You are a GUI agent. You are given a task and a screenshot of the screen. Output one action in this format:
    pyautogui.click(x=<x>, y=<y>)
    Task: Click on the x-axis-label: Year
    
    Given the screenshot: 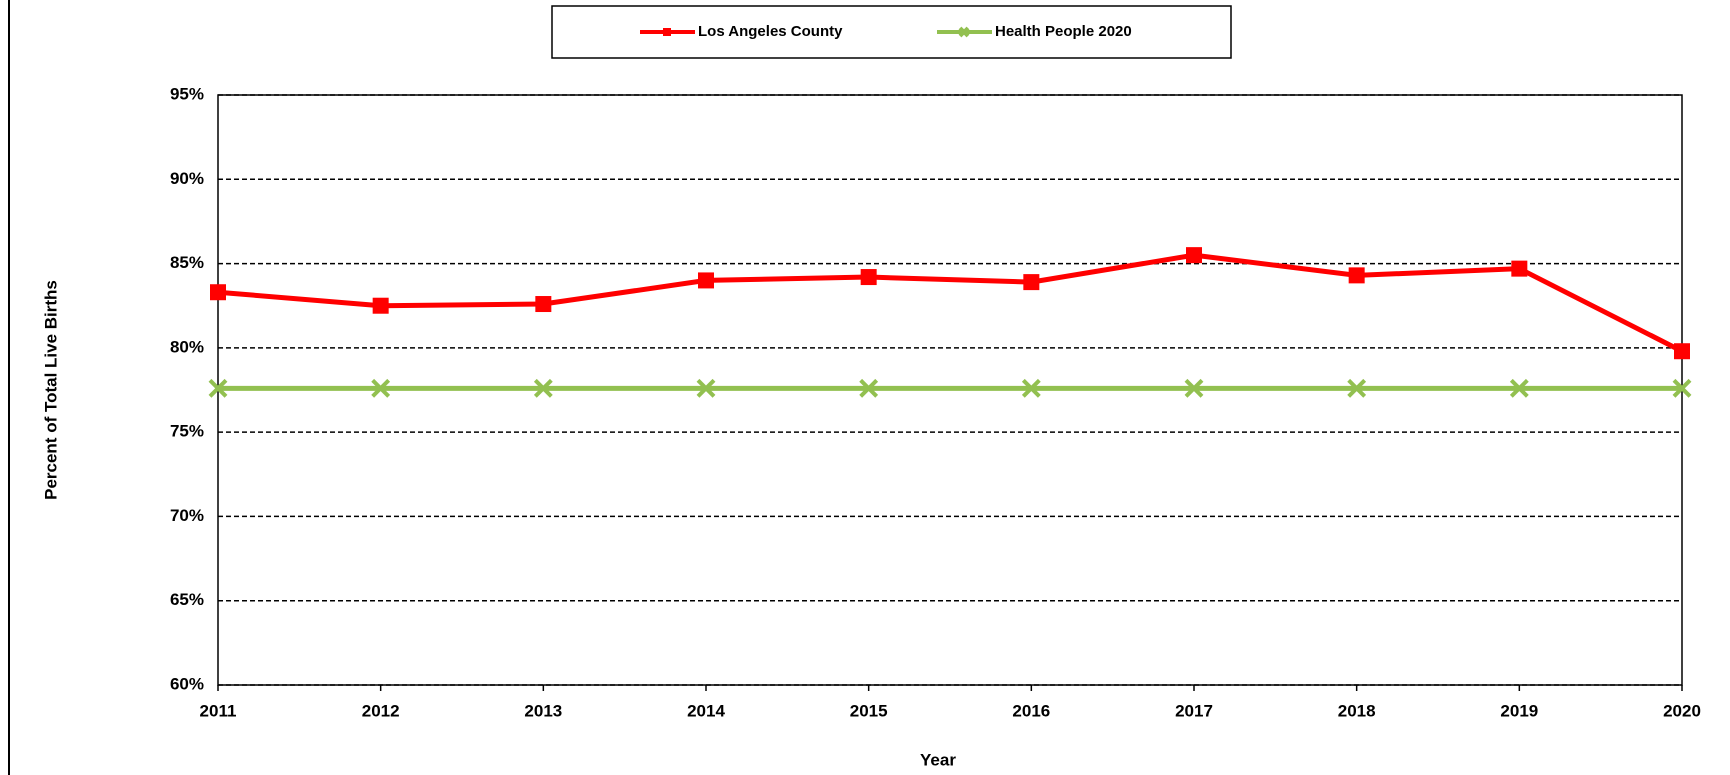 What is the action you would take?
    pyautogui.click(x=938, y=759)
    